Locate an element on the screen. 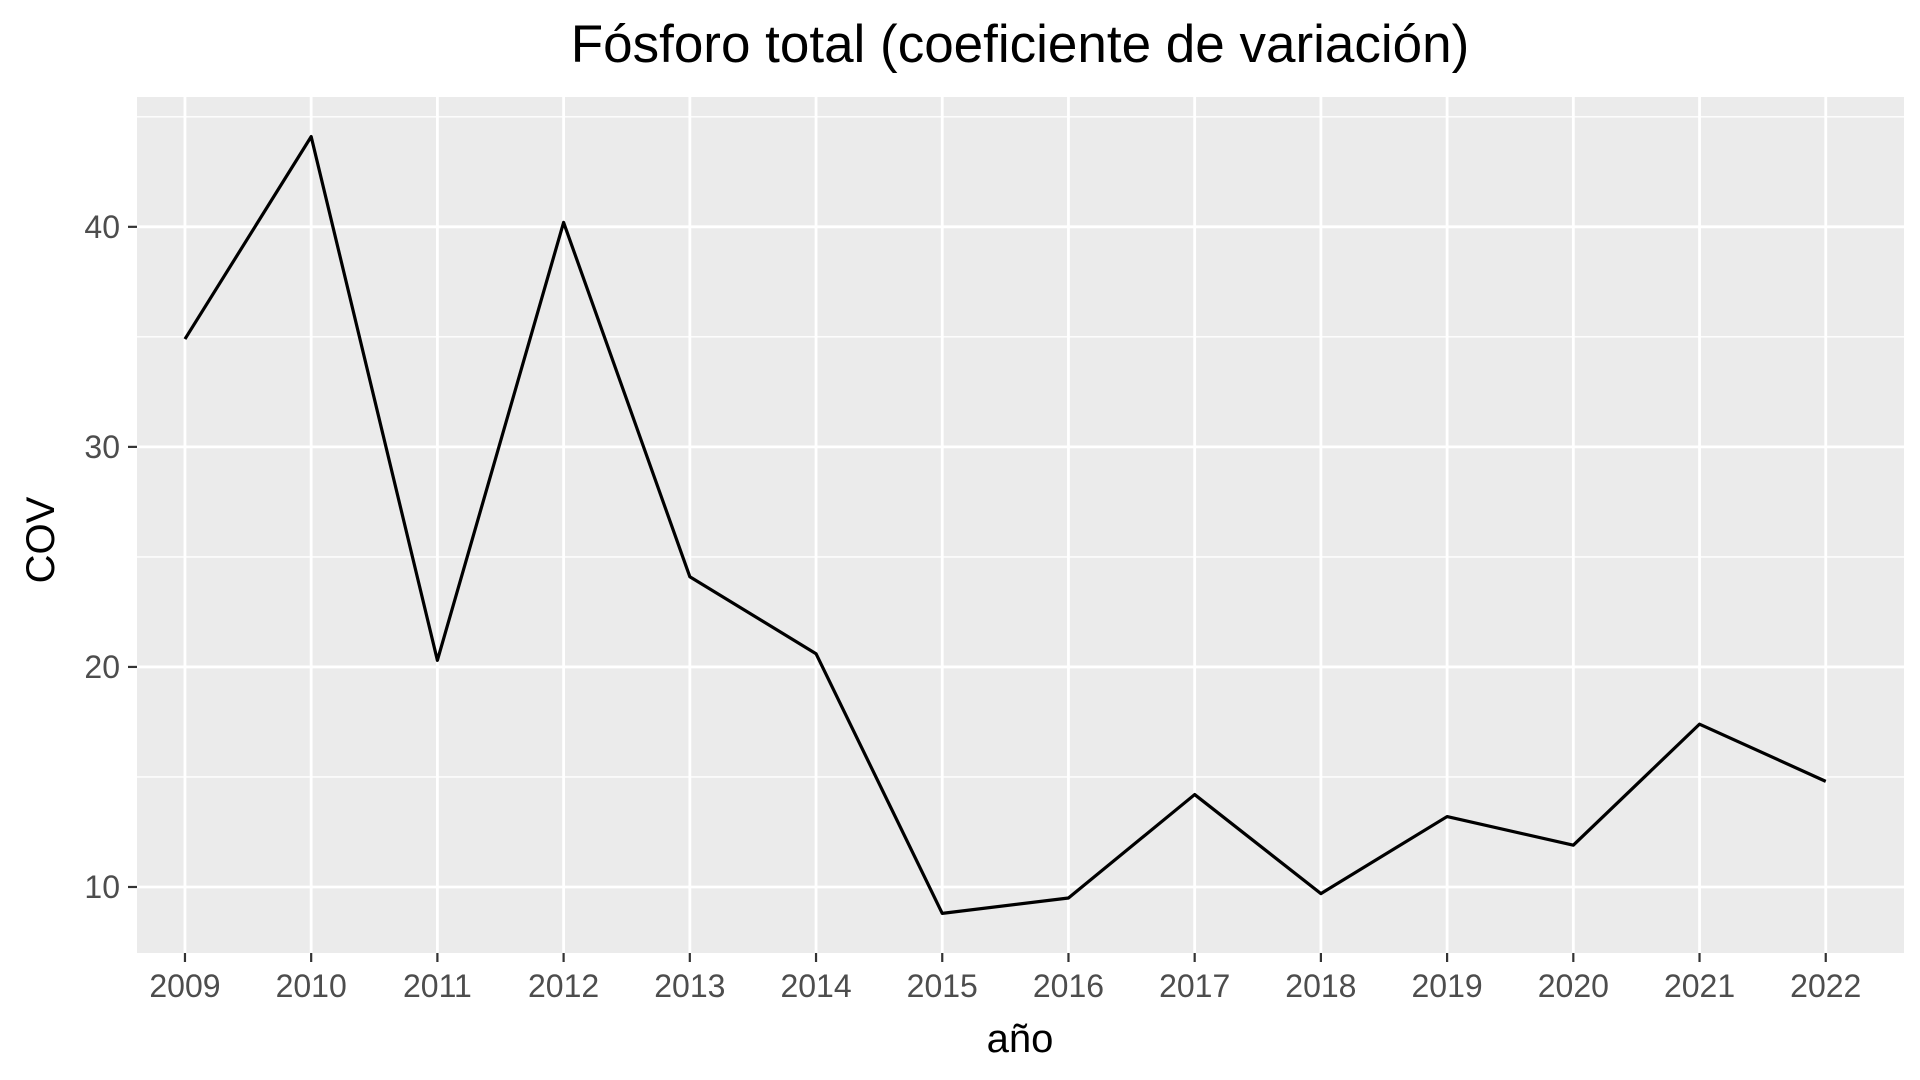  x-tick-label: 2014 is located at coordinates (815, 986).